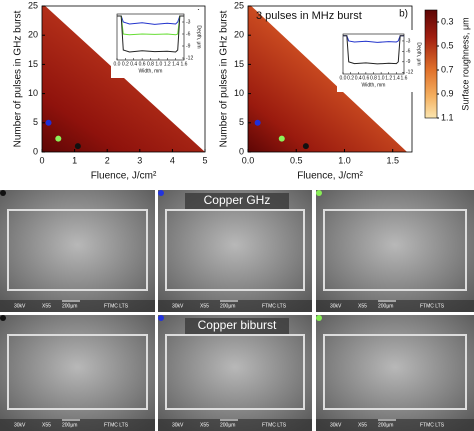 The image size is (474, 431). I want to click on x-tick-label: 0, so click(41, 160).